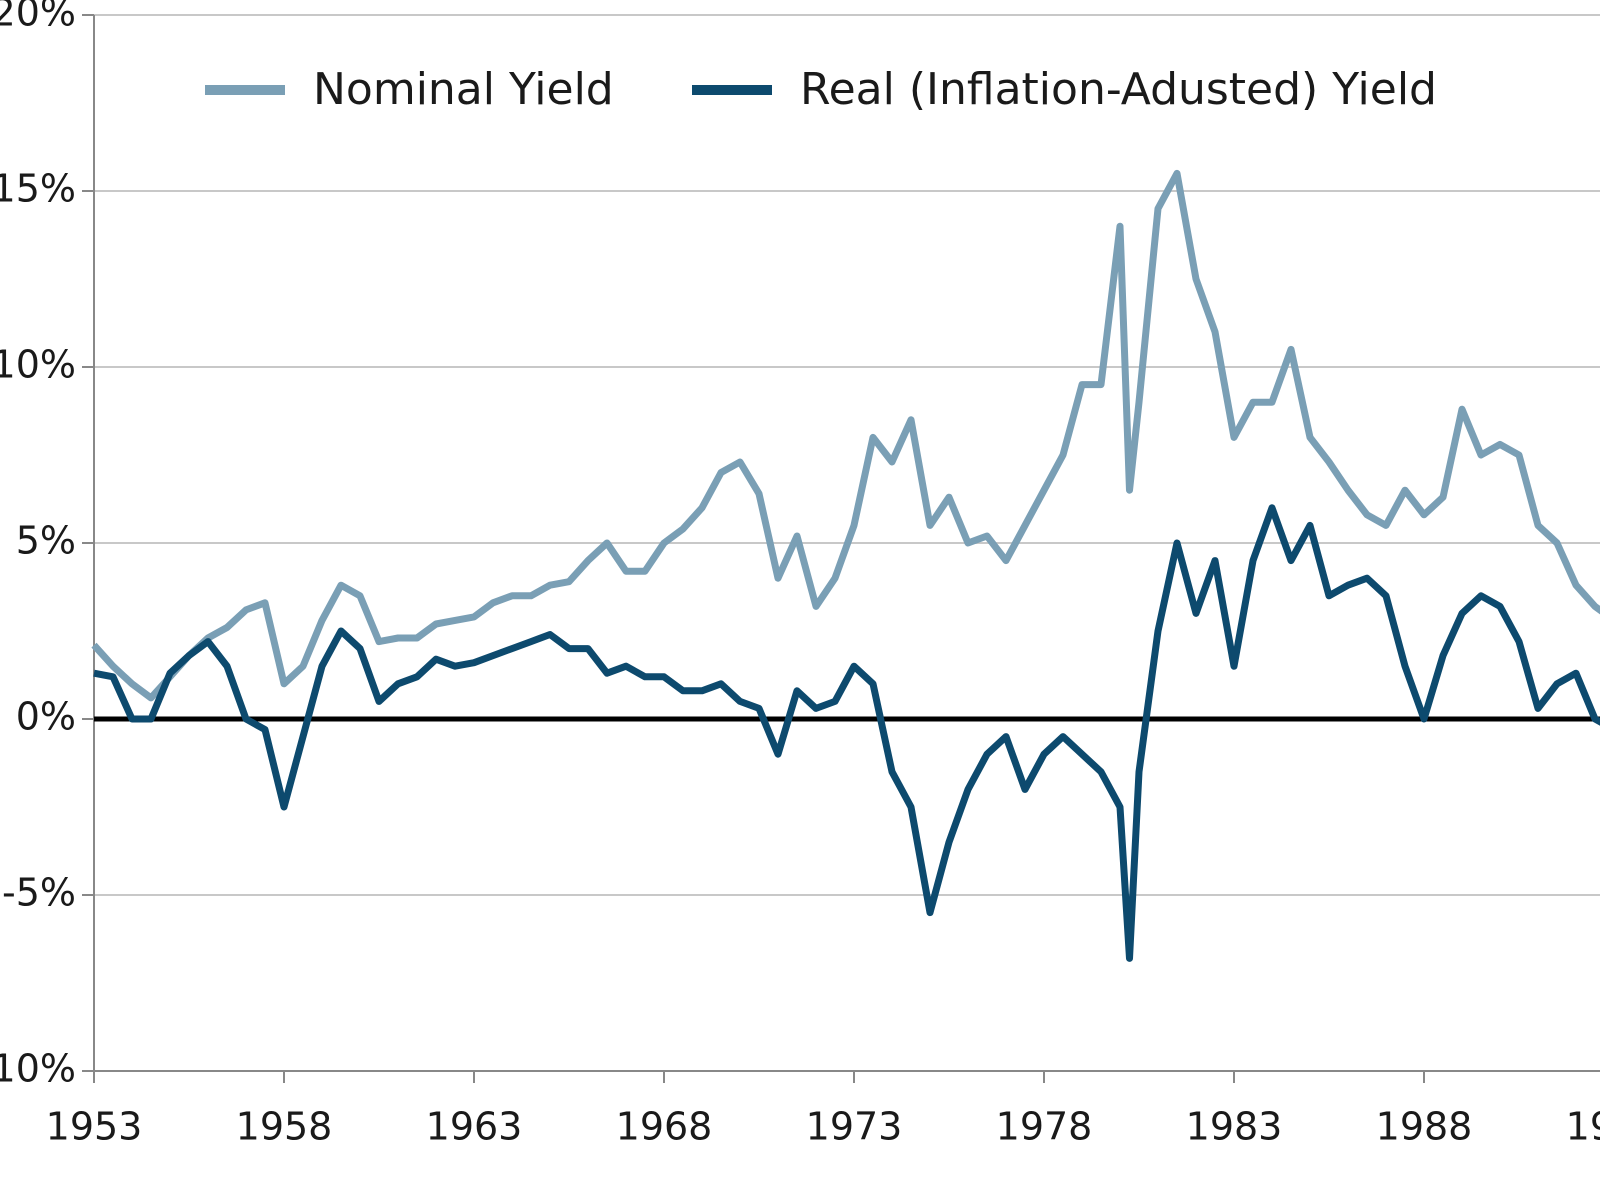 This screenshot has width=1600, height=1194. I want to click on y-tick-label: 0%, so click(46, 717).